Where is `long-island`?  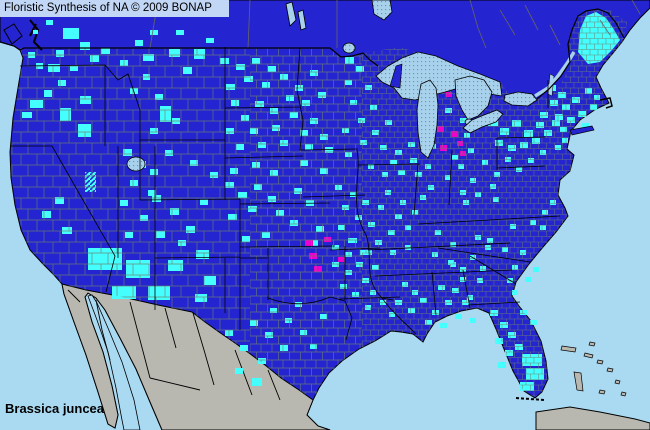
long-island is located at coordinates (582, 130).